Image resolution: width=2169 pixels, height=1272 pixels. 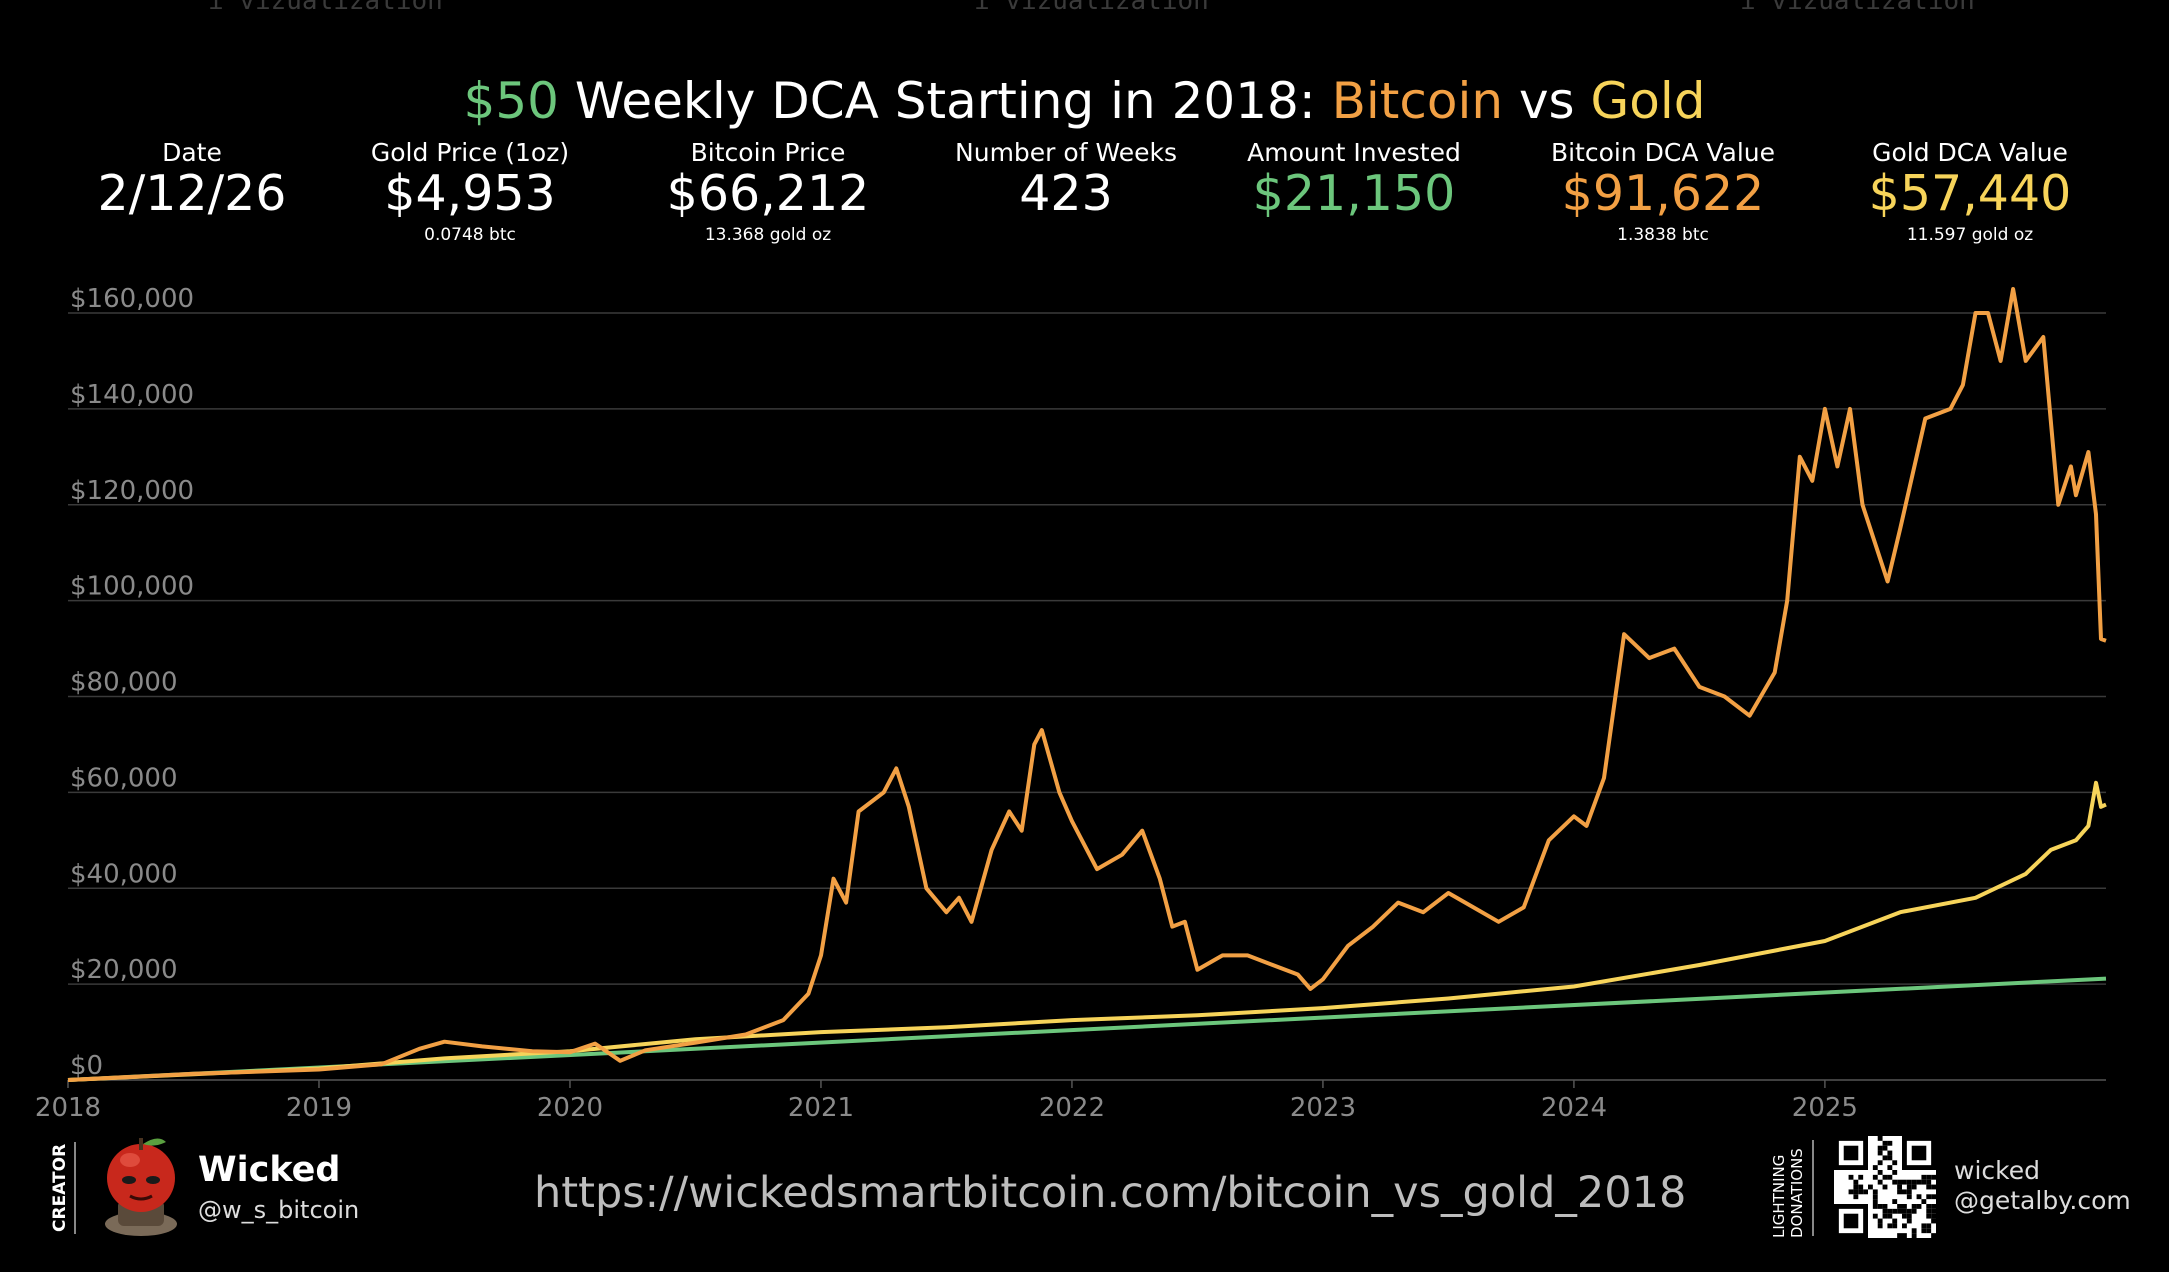 I want to click on x-tick-label: 2025, so click(x=1825, y=1108).